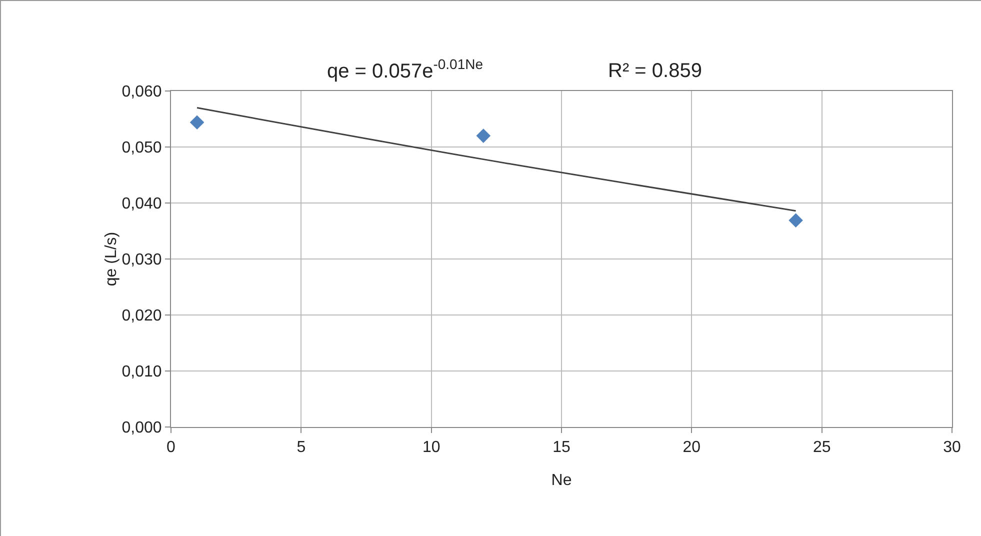  I want to click on y-tick-label: 0,030, so click(142, 260).